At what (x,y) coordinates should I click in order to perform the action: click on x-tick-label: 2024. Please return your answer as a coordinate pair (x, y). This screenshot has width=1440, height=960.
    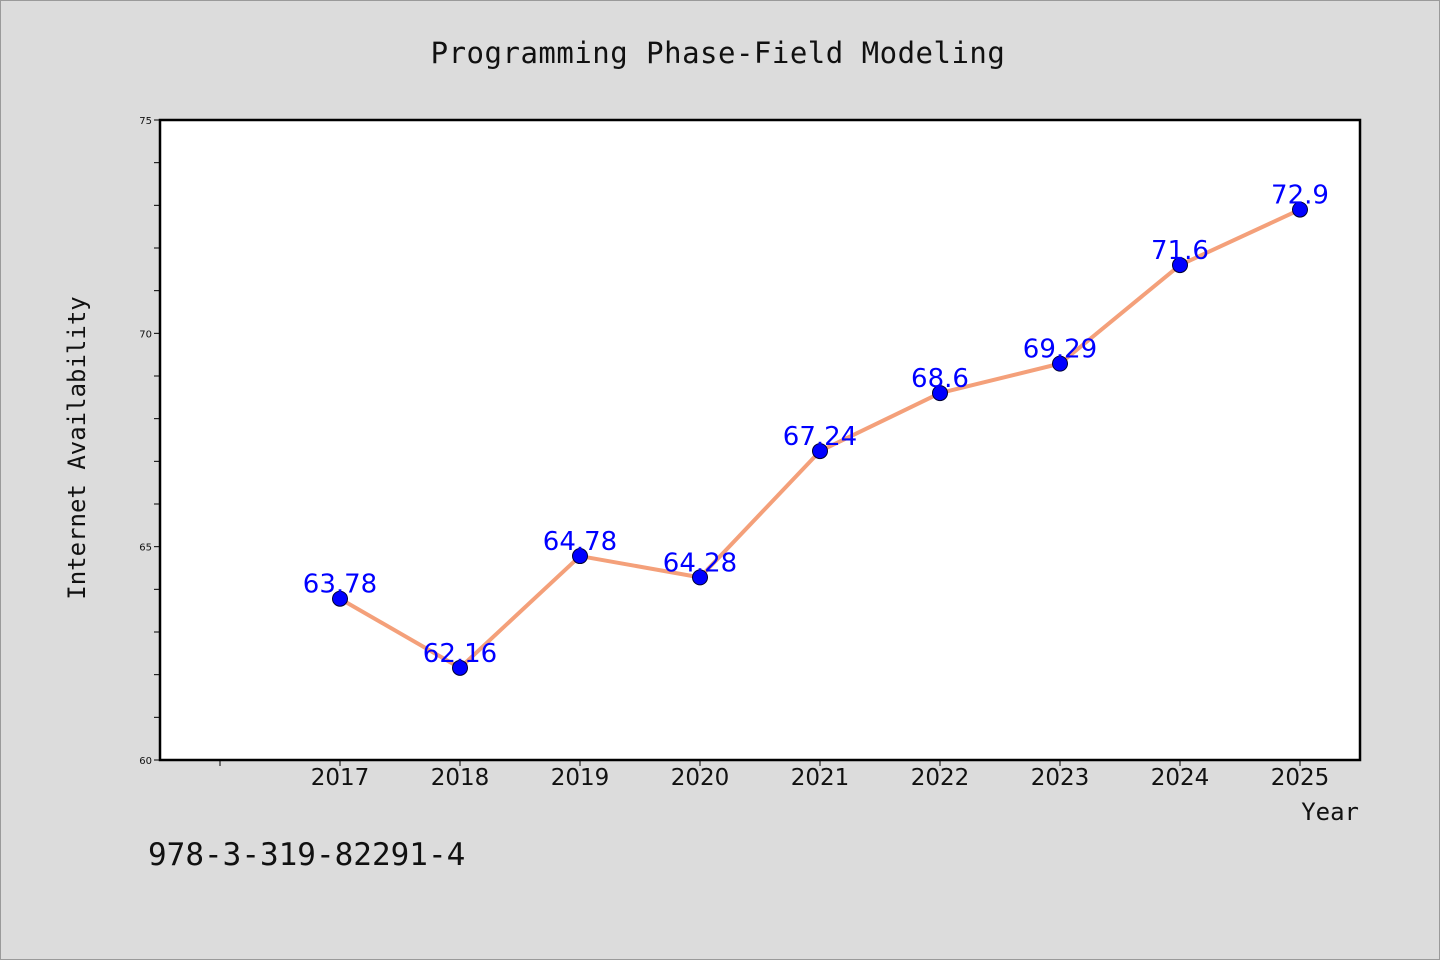
    Looking at the image, I should click on (1180, 778).